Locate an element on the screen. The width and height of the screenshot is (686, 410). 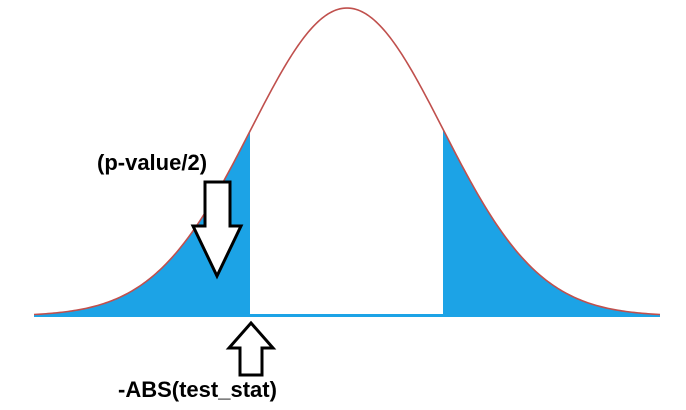
right-tail-shaded-area is located at coordinates (551, 222).